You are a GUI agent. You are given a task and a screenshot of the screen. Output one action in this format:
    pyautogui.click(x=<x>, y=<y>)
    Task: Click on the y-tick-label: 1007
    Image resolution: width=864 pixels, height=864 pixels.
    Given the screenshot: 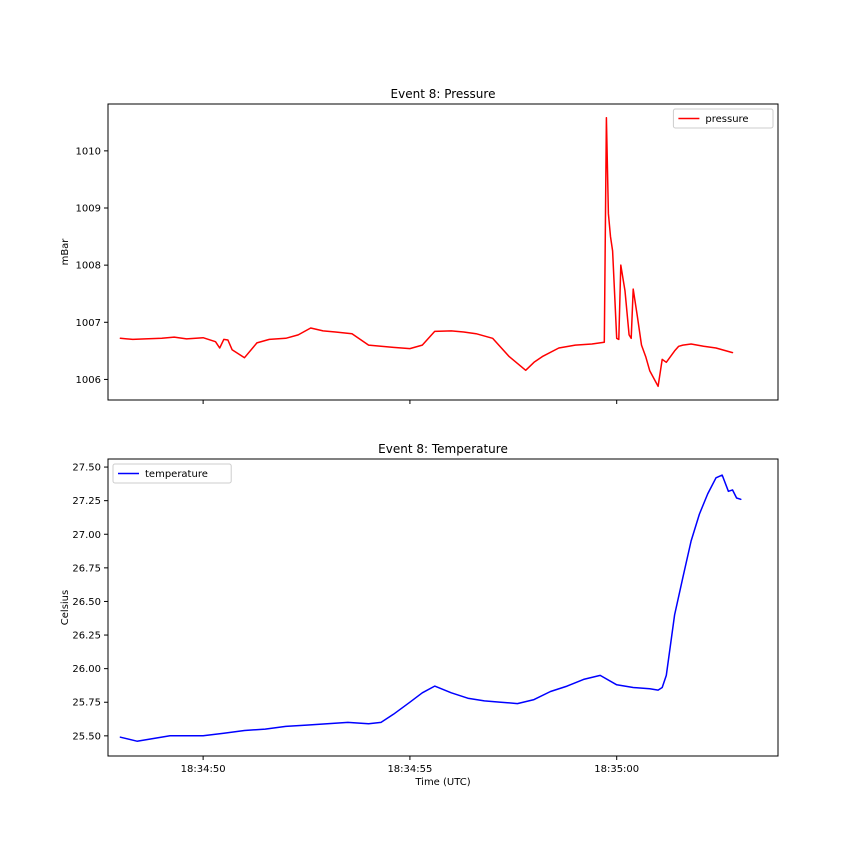 What is the action you would take?
    pyautogui.click(x=88, y=323)
    